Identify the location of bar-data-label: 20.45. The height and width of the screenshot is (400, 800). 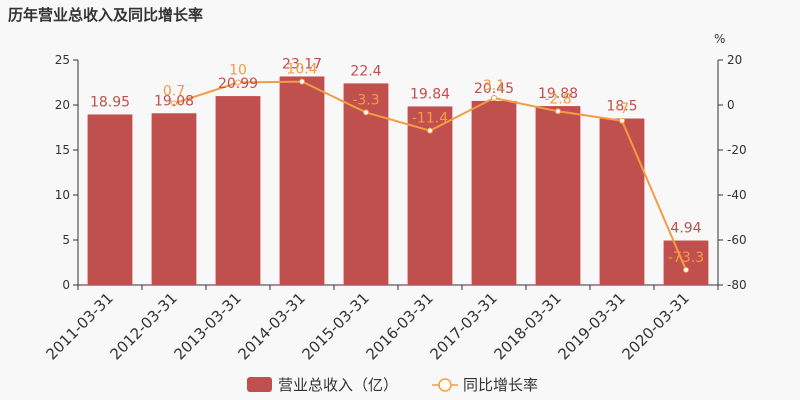
(494, 89).